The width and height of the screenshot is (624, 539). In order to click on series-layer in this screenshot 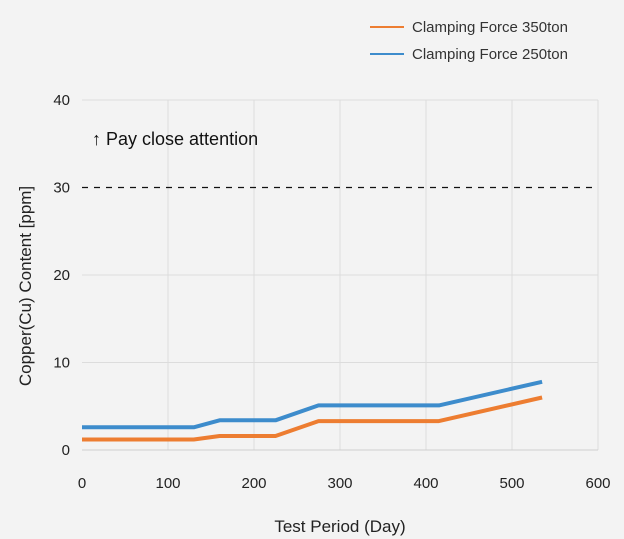, I will do `click(312, 410)`.